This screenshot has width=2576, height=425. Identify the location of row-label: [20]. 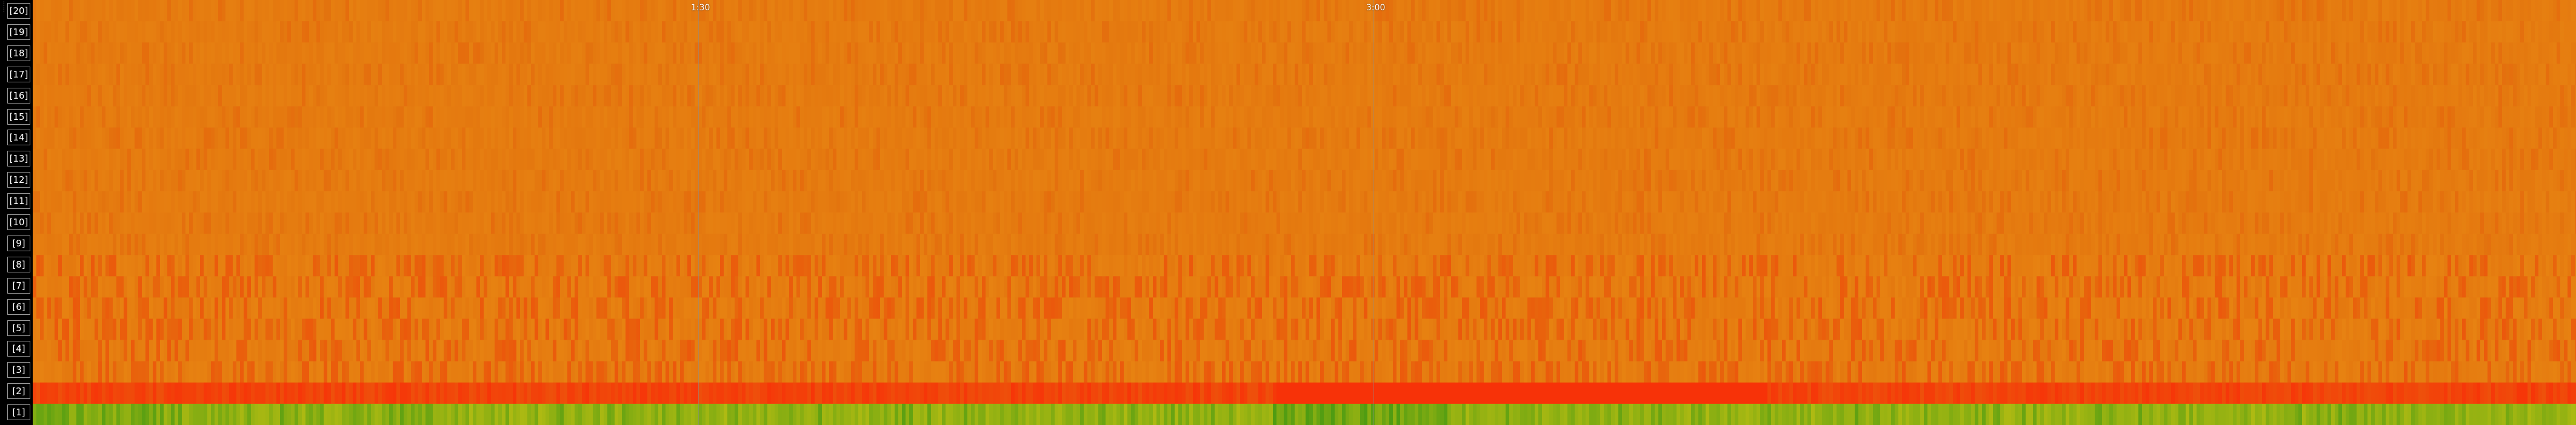
(18, 11).